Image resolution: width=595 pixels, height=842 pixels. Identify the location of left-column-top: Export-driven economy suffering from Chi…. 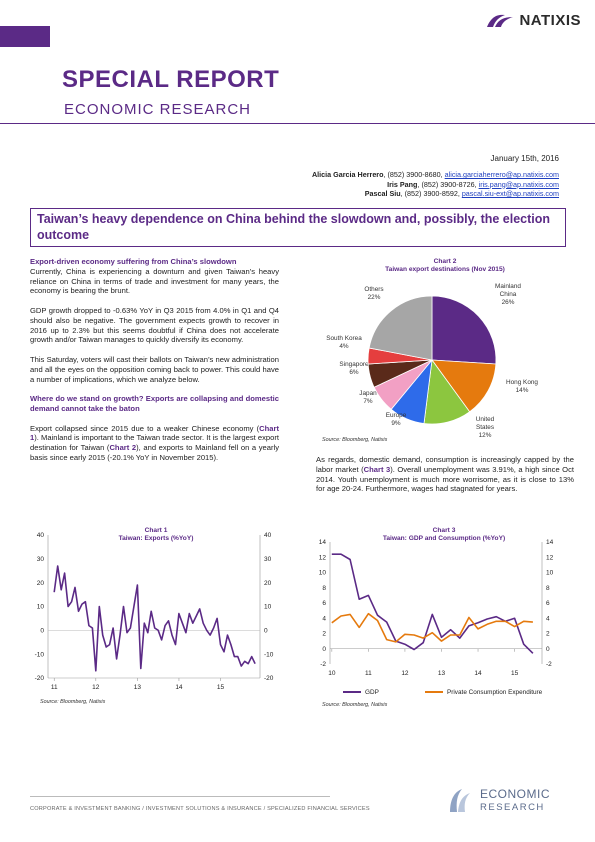
(154, 365).